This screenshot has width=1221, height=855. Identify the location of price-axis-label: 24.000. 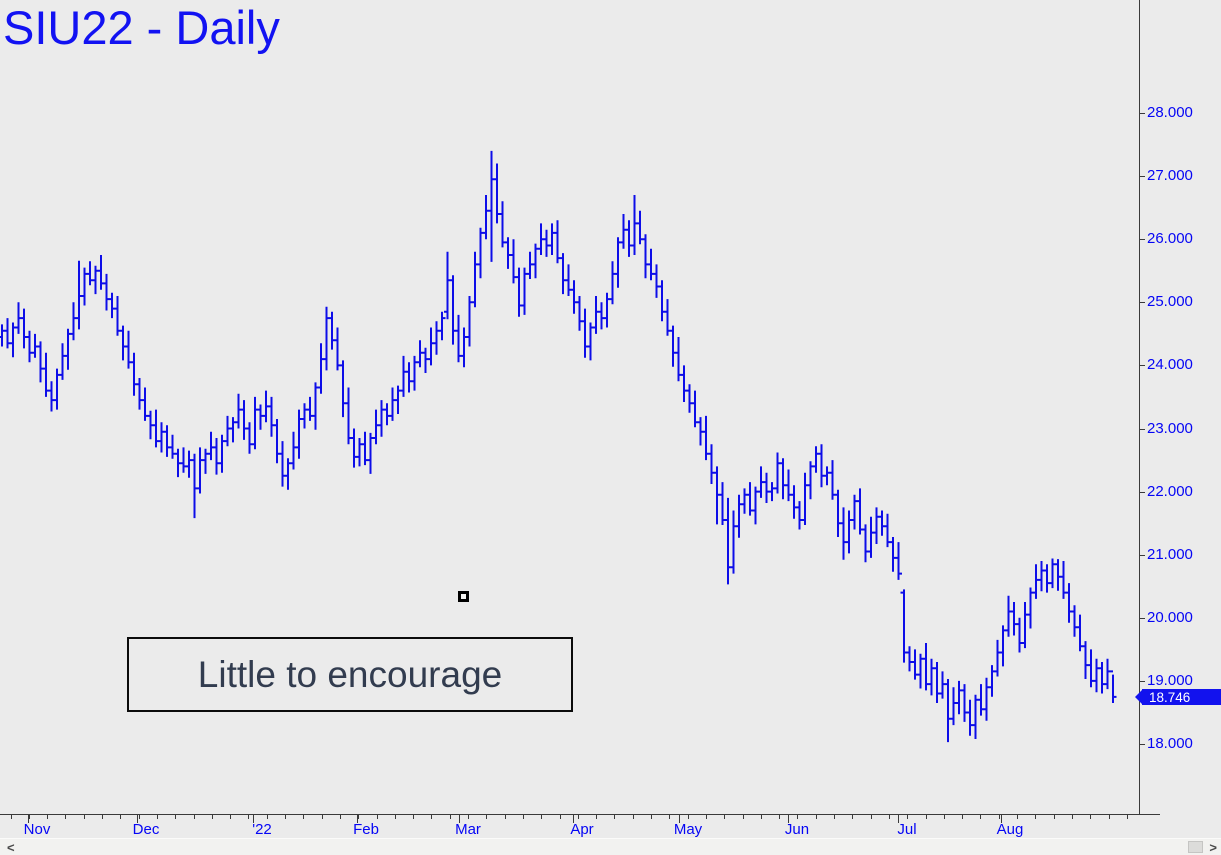
(1170, 364).